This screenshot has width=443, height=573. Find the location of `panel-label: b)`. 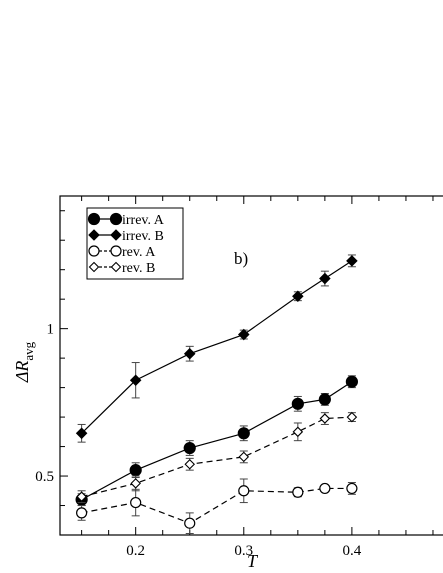

panel-label: b) is located at coordinates (241, 258).